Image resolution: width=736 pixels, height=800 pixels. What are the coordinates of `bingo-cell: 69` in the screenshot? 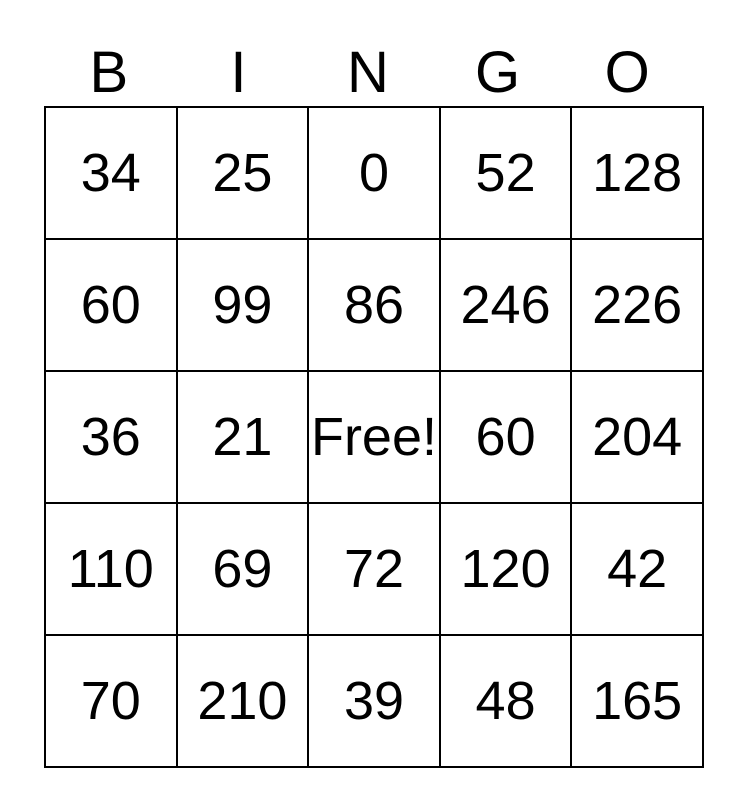 It's located at (242, 569).